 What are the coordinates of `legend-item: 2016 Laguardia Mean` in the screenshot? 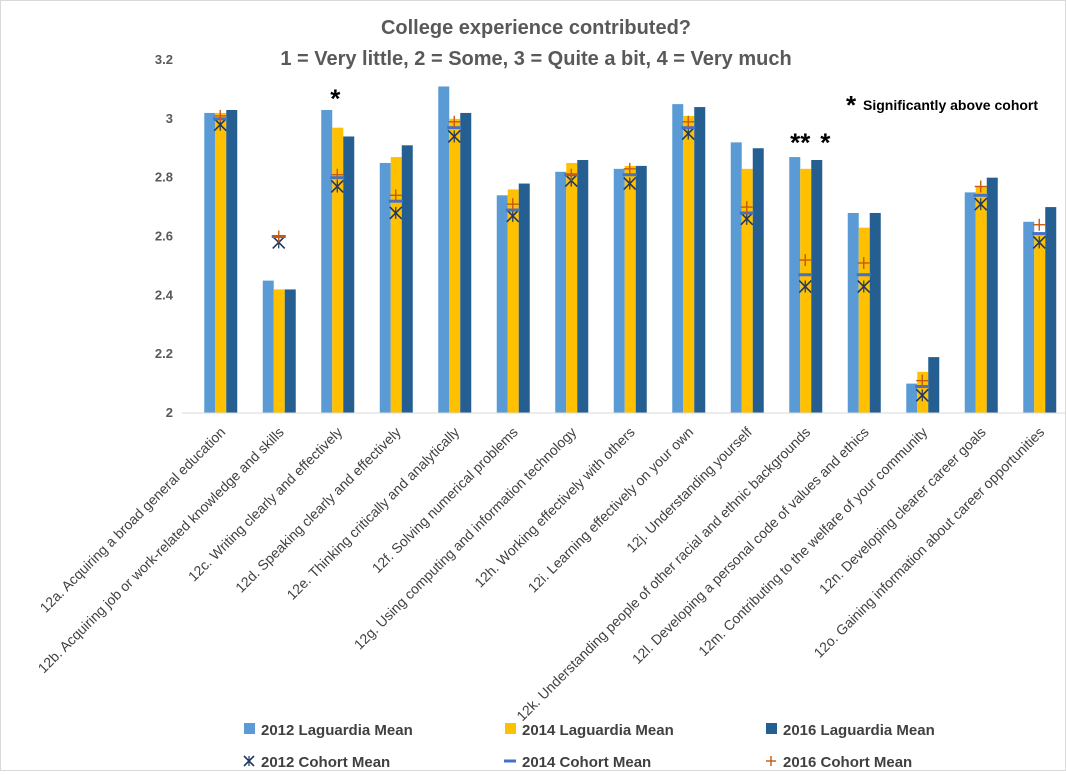 It's located at (850, 730).